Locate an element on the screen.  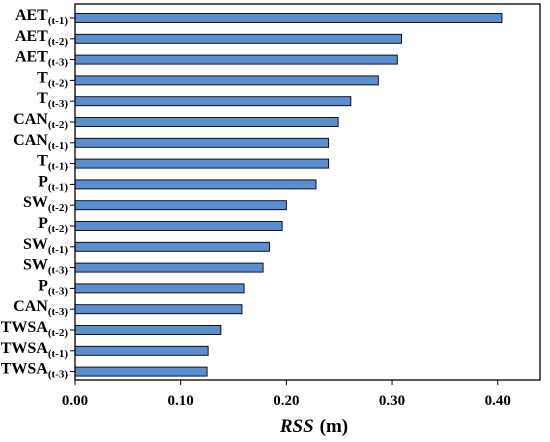
category-label: T(t-1) is located at coordinates (52, 163).